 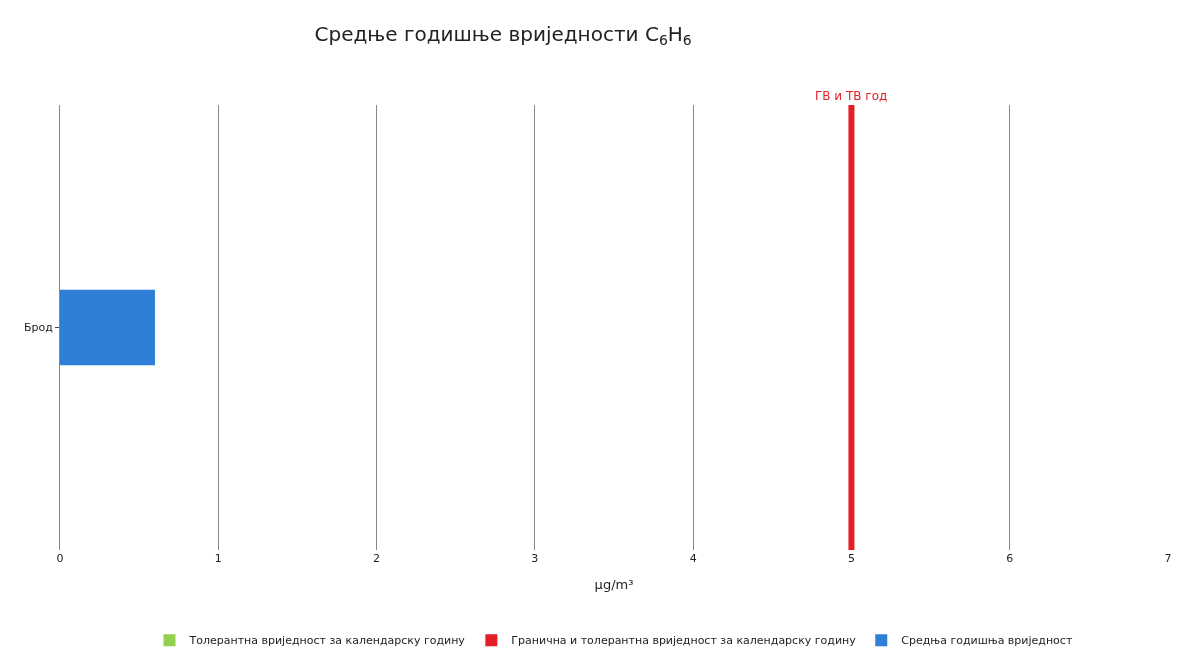 What do you see at coordinates (60, 558) in the screenshot?
I see `x-tick-label: 0` at bounding box center [60, 558].